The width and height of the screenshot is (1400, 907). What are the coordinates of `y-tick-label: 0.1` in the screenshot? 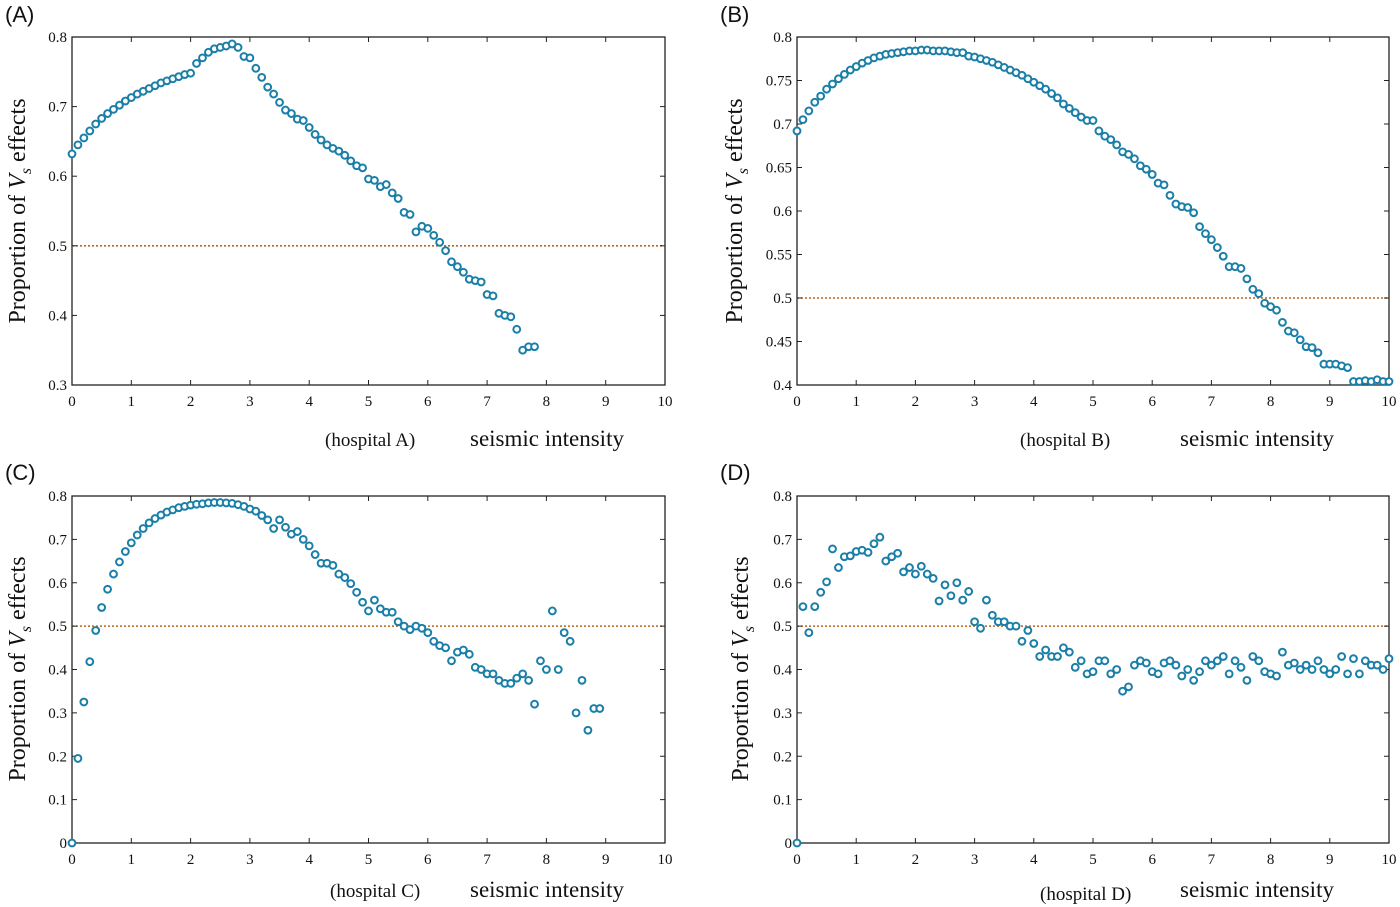 It's located at (782, 801).